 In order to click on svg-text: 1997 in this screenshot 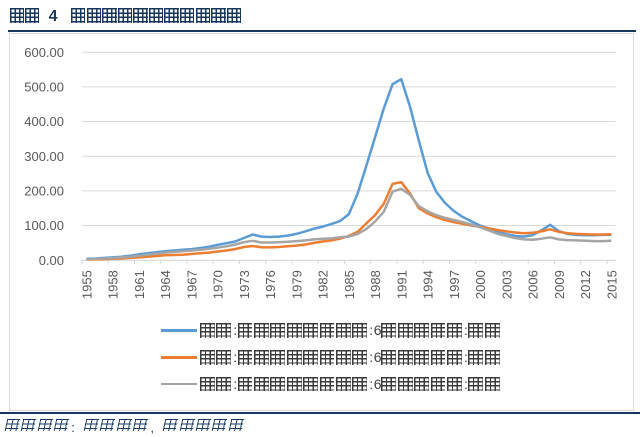, I will do `click(454, 284)`.